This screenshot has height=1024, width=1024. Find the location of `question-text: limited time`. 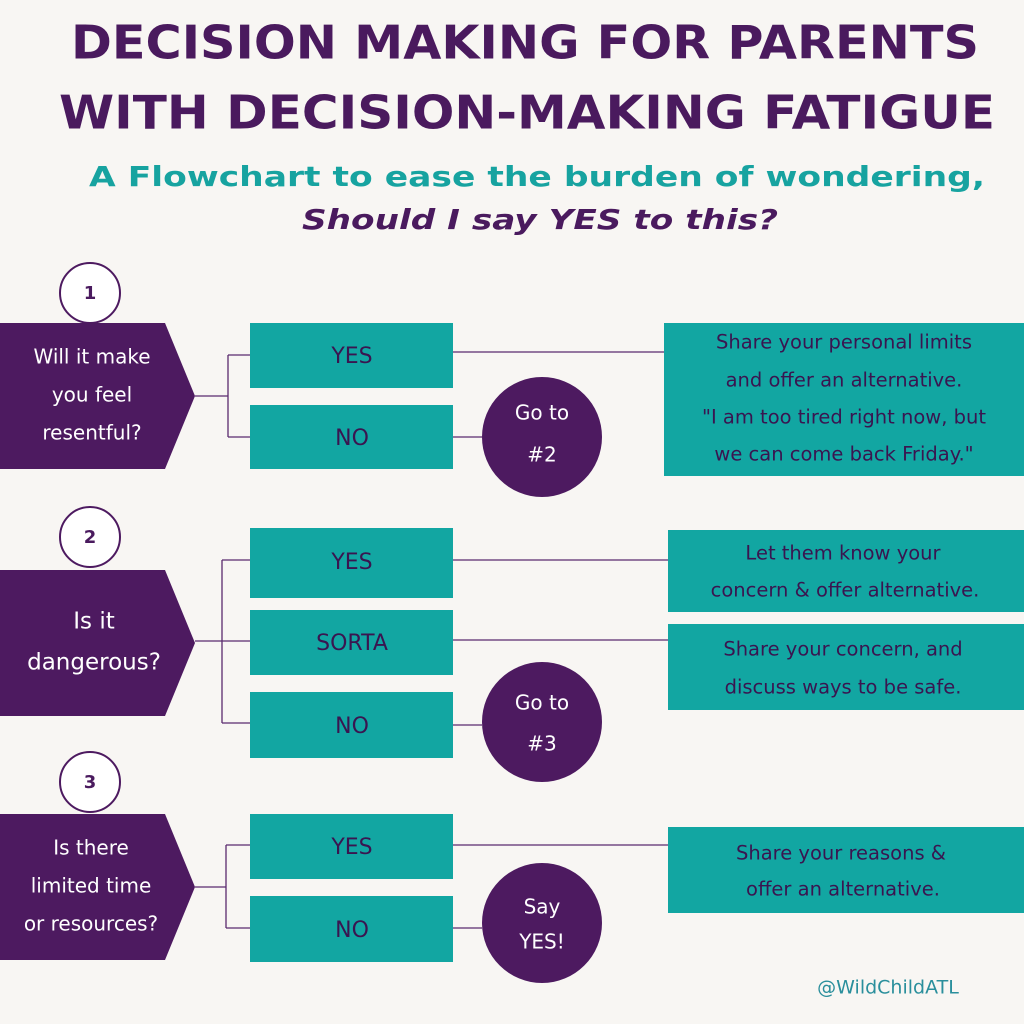

question-text: limited time is located at coordinates (91, 886).